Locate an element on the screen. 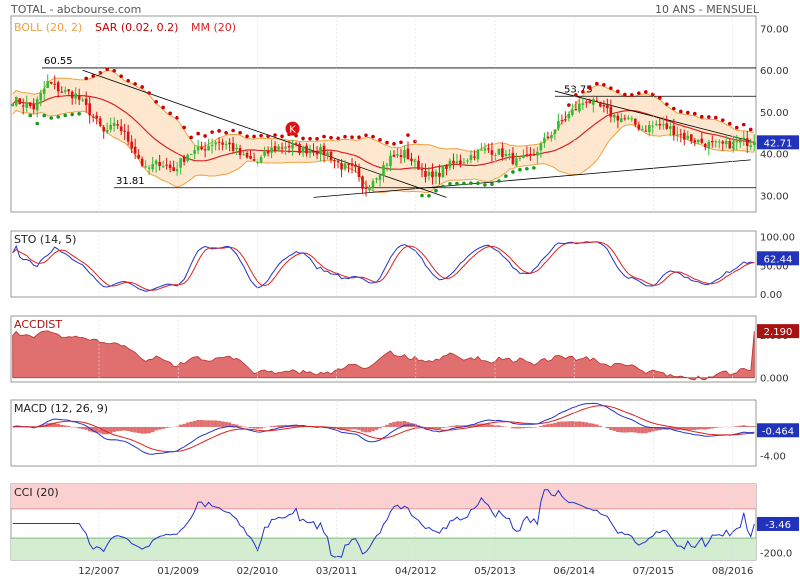  chart-header-title: TOTAL - abcbourse.com is located at coordinates (76, 9).